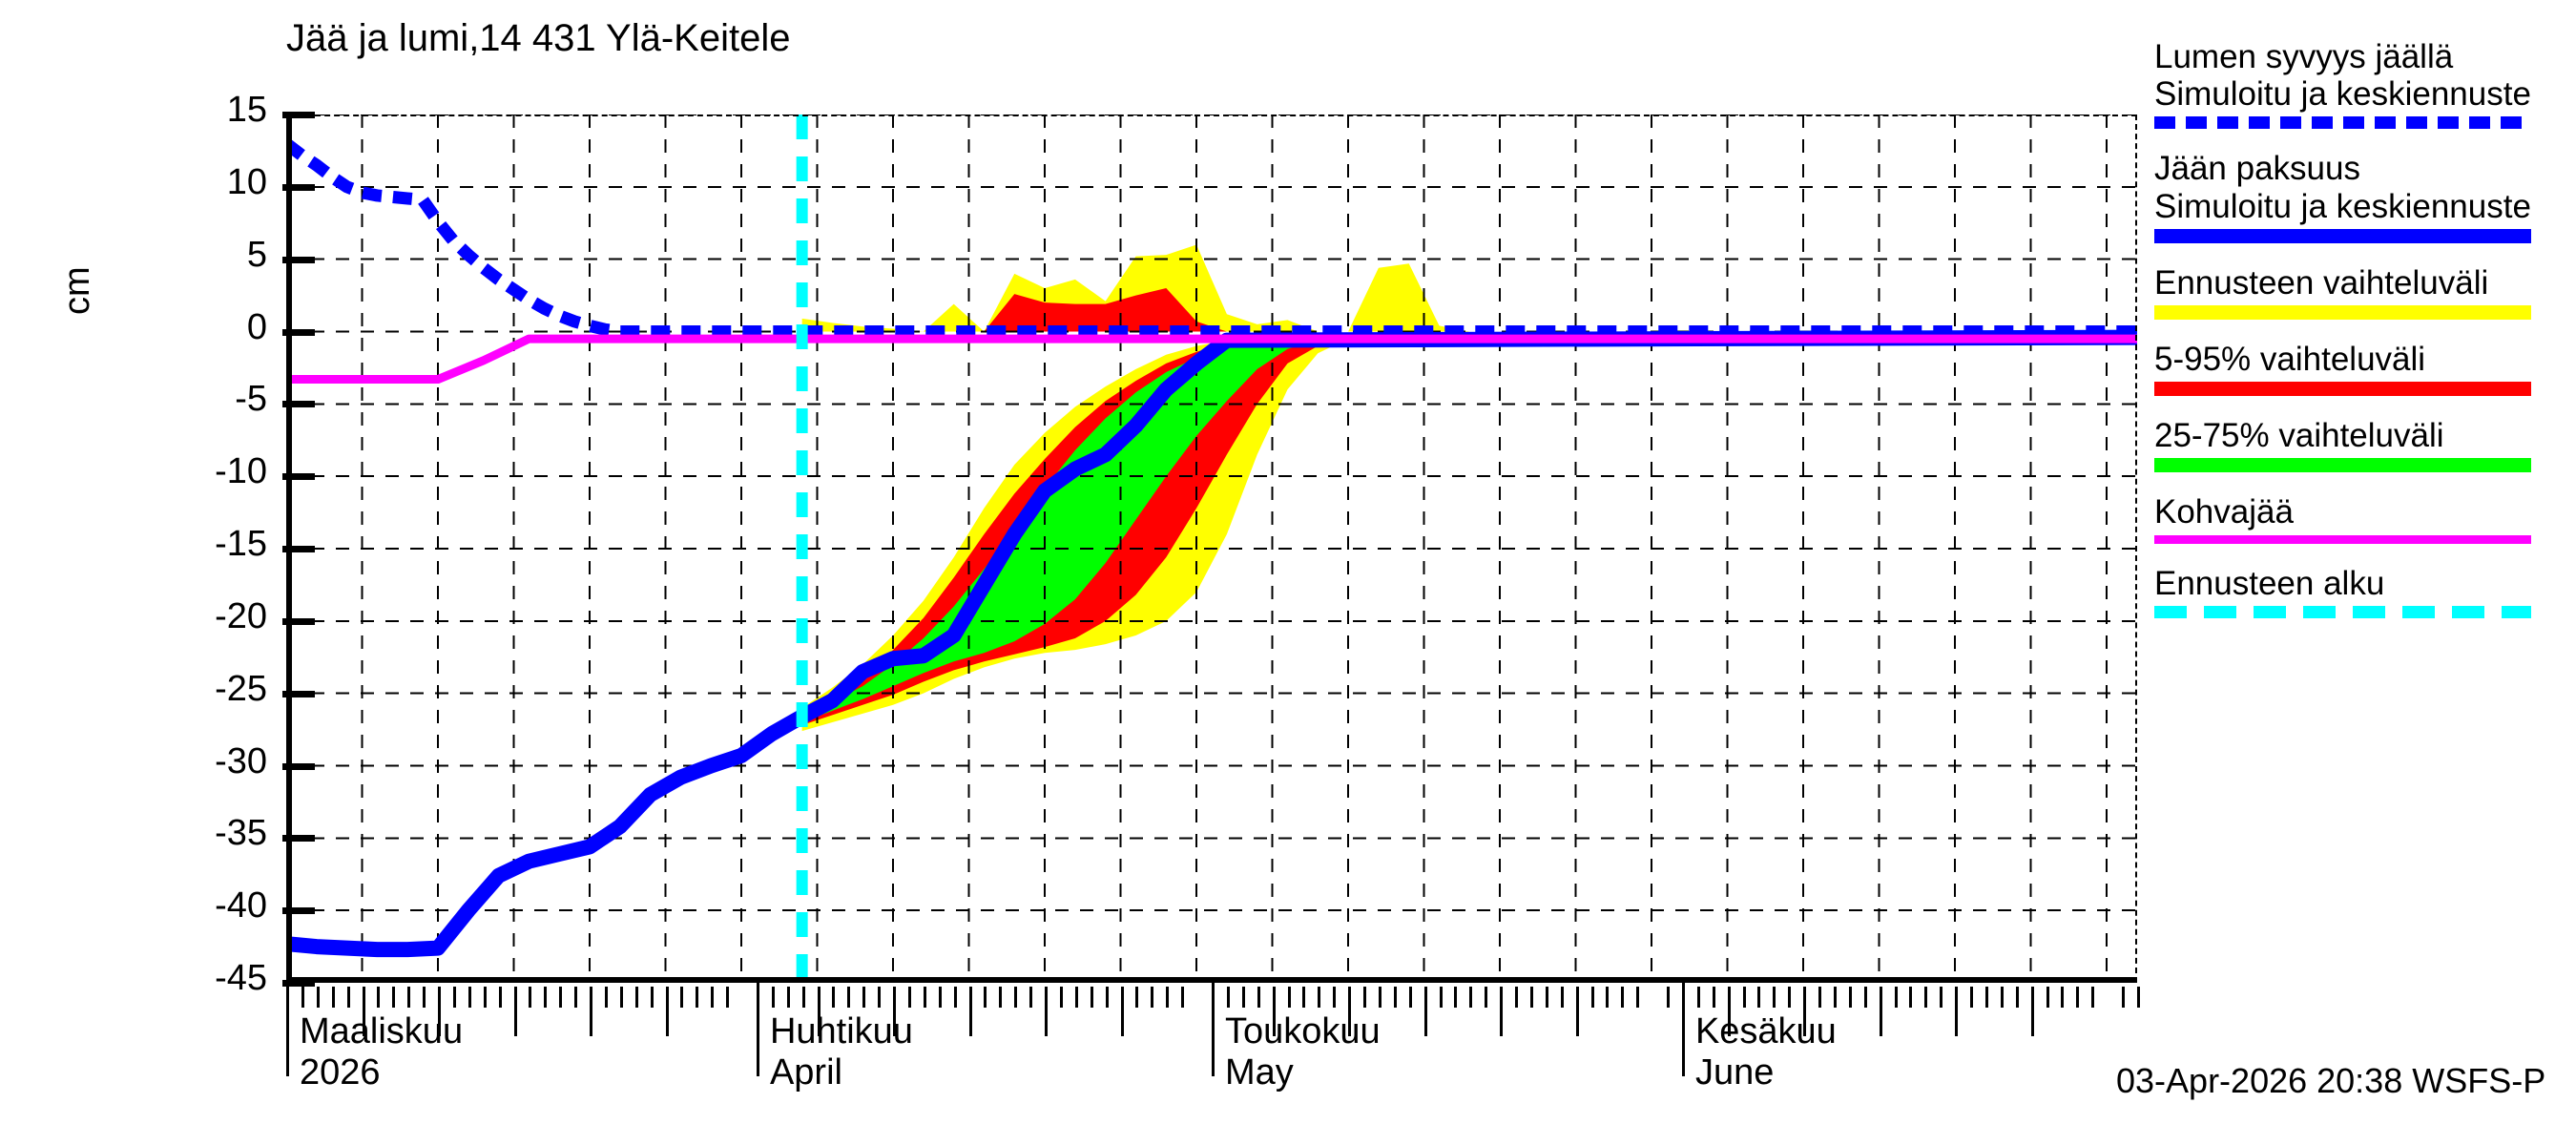  What do you see at coordinates (382, 1031) in the screenshot?
I see `x-tick-label-line1: Maaliskuu` at bounding box center [382, 1031].